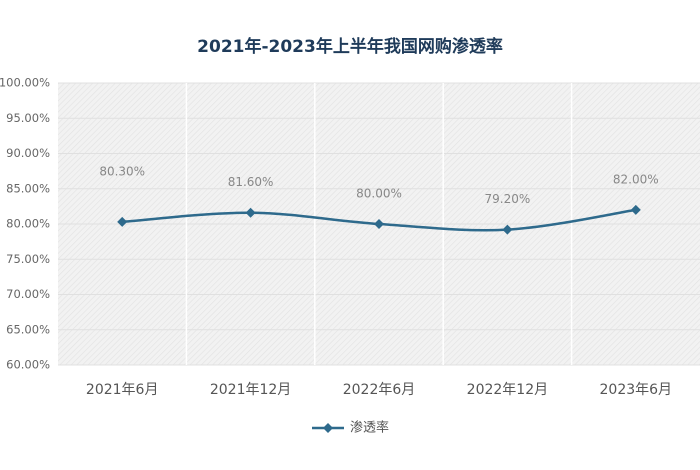 Image resolution: width=700 pixels, height=470 pixels. I want to click on y-tick-label: 95.00%, so click(28, 118).